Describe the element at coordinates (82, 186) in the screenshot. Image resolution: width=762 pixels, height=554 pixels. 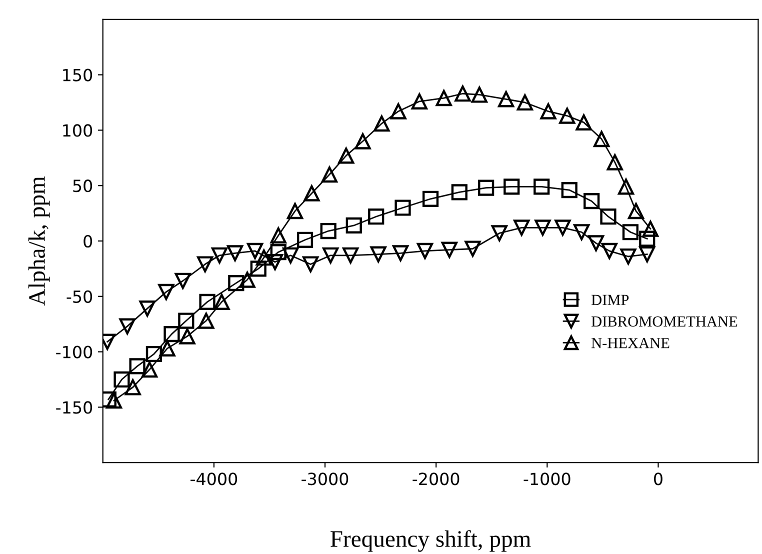
I see `y-tick-label: 50` at that location.